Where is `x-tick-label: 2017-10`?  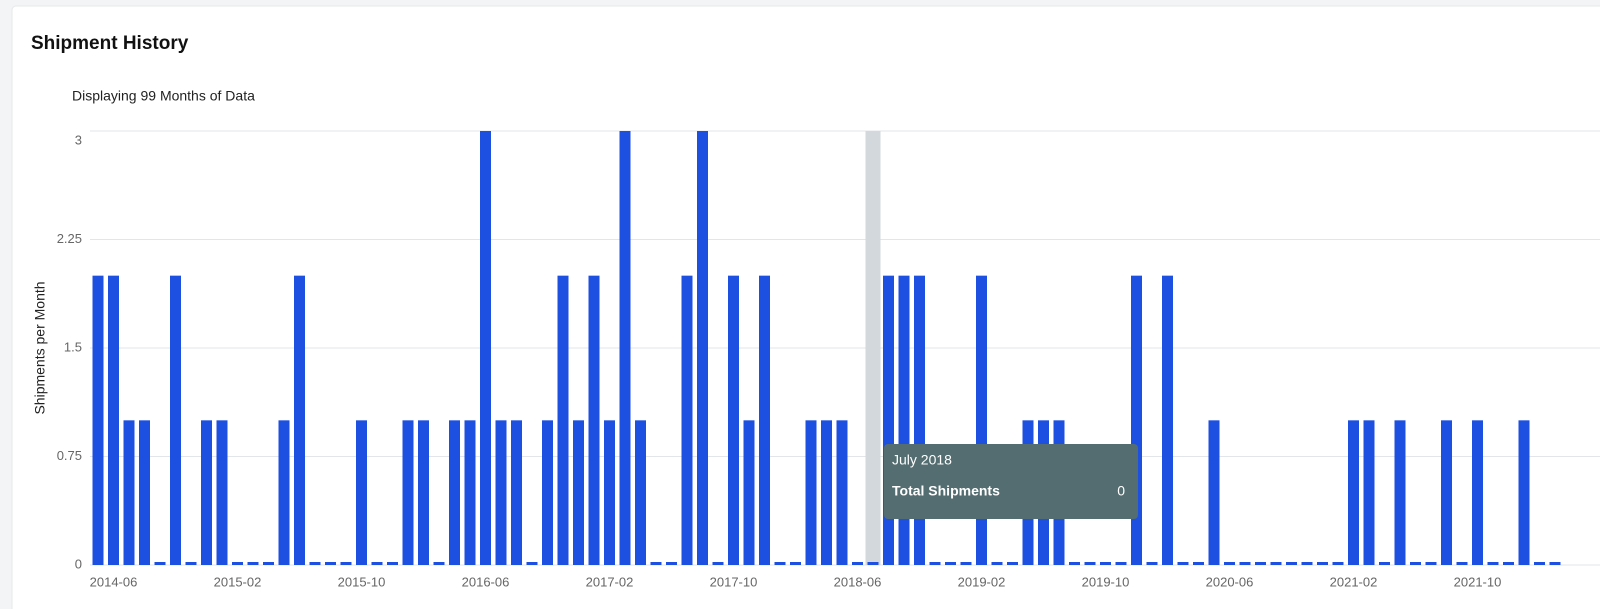
x-tick-label: 2017-10 is located at coordinates (734, 581).